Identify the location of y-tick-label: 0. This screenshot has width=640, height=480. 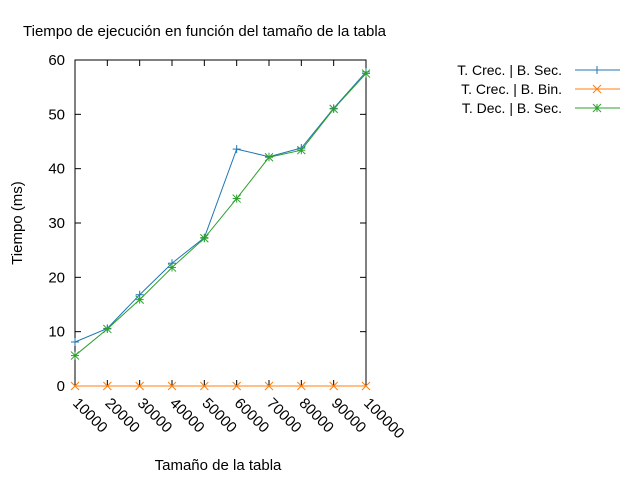
(61, 386).